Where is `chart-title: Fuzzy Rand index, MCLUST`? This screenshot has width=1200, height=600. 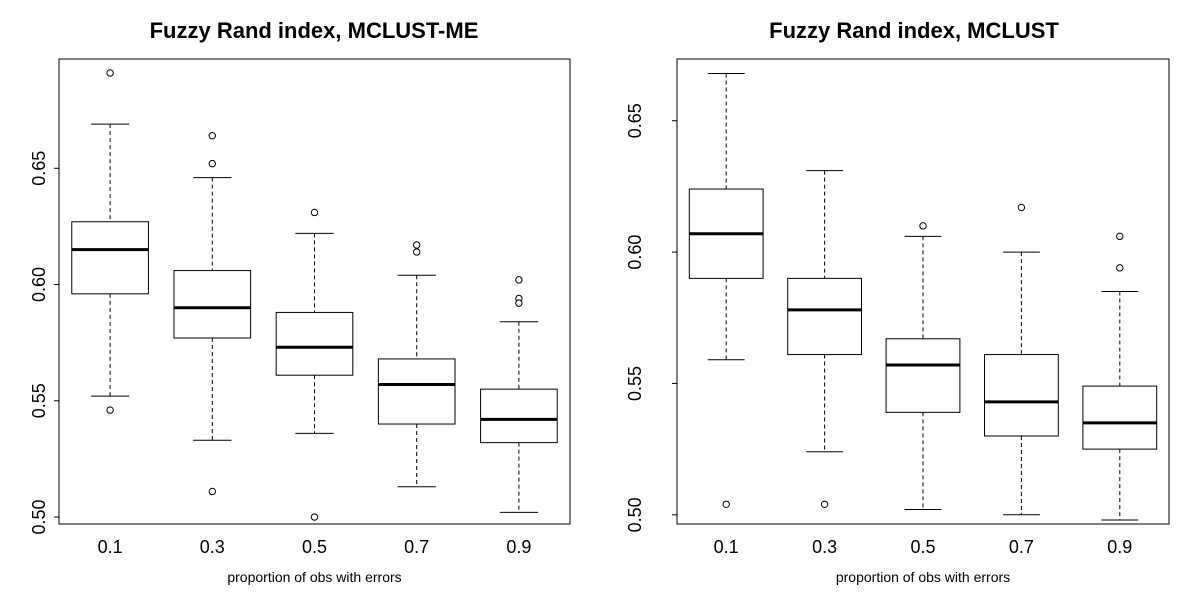
chart-title: Fuzzy Rand index, MCLUST is located at coordinates (914, 30).